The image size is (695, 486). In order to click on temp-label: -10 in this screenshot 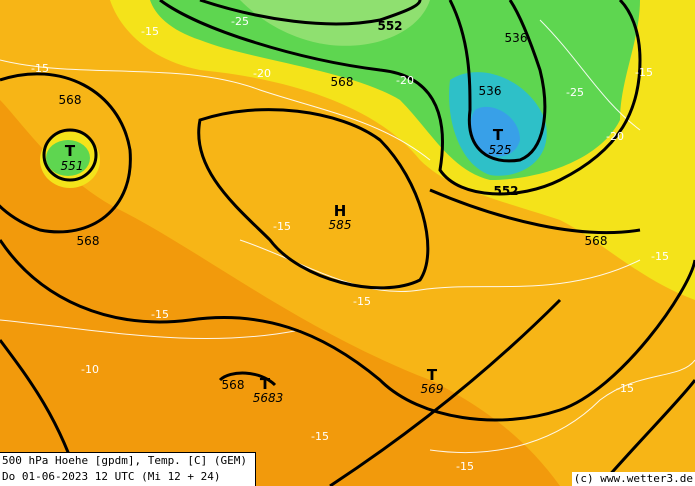, I will do `click(90, 369)`.